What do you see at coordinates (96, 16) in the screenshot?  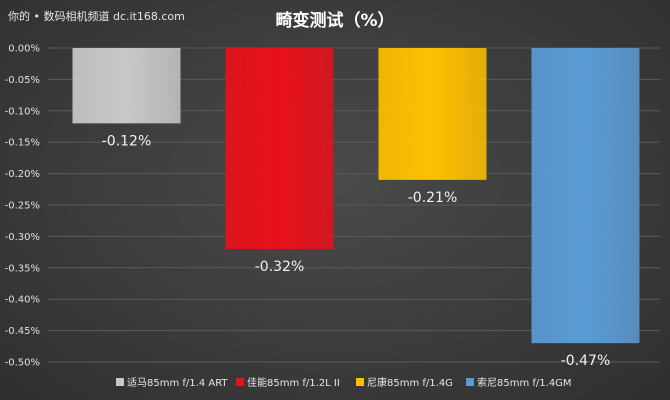 I see `watermark: 你的 • 数码相机频道 dc.it168.com` at bounding box center [96, 16].